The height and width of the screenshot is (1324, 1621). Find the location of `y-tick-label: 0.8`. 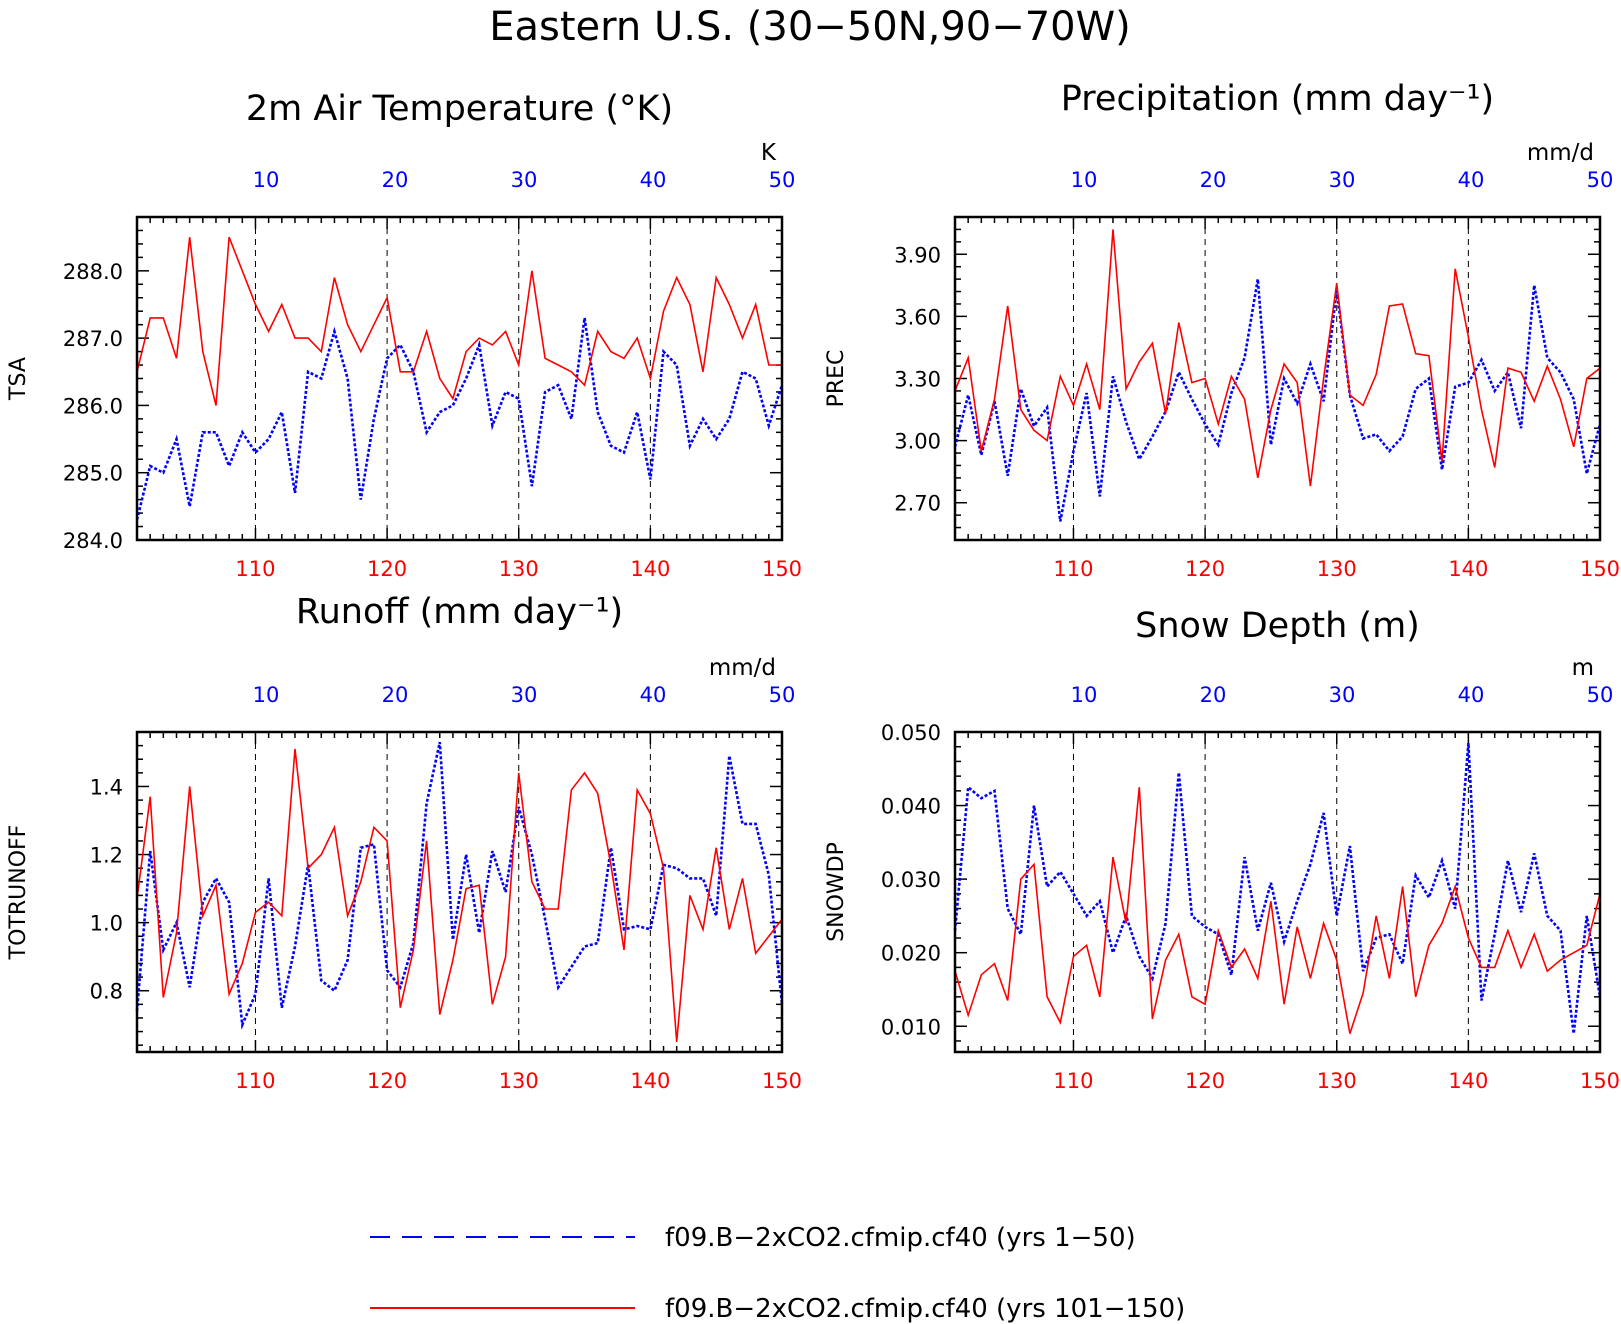

y-tick-label: 0.8 is located at coordinates (106, 992).